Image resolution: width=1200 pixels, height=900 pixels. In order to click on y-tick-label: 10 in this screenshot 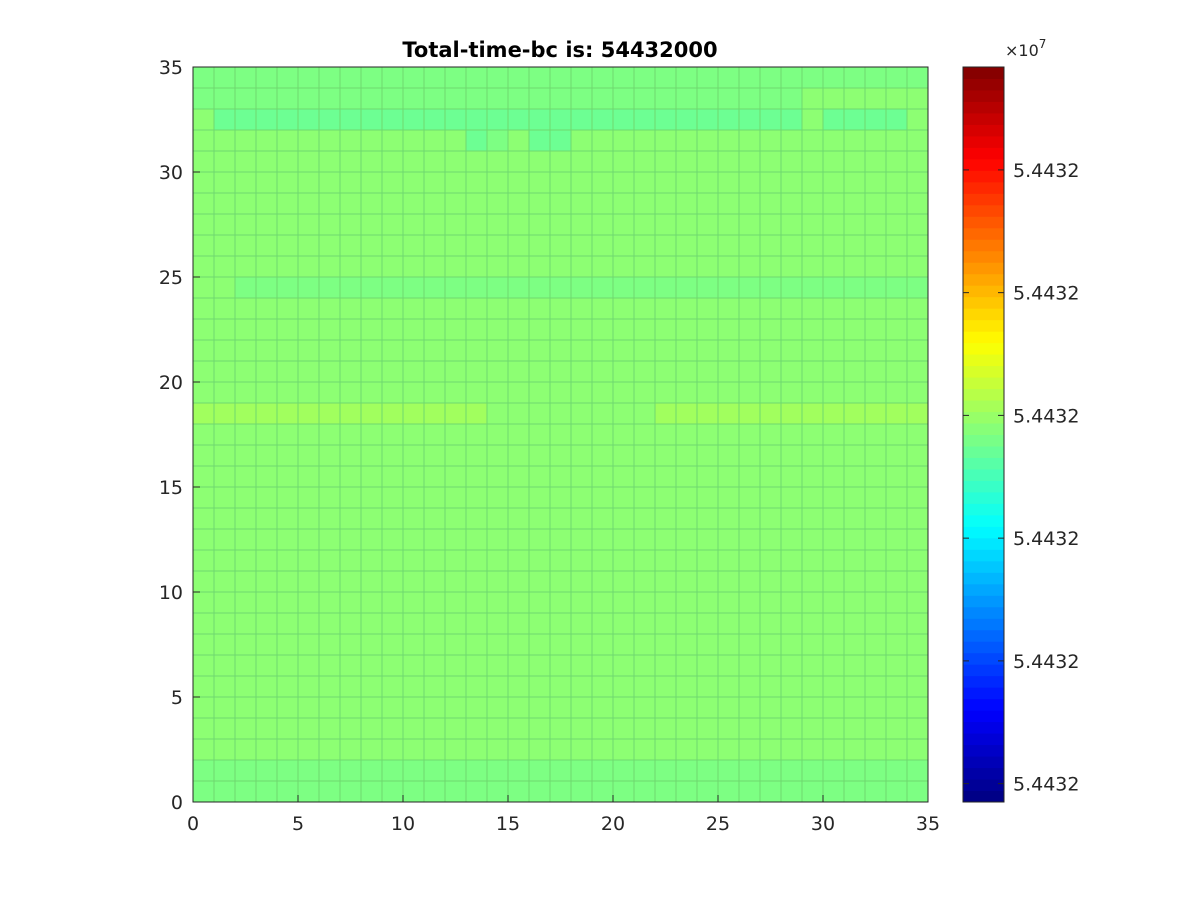, I will do `click(171, 593)`.